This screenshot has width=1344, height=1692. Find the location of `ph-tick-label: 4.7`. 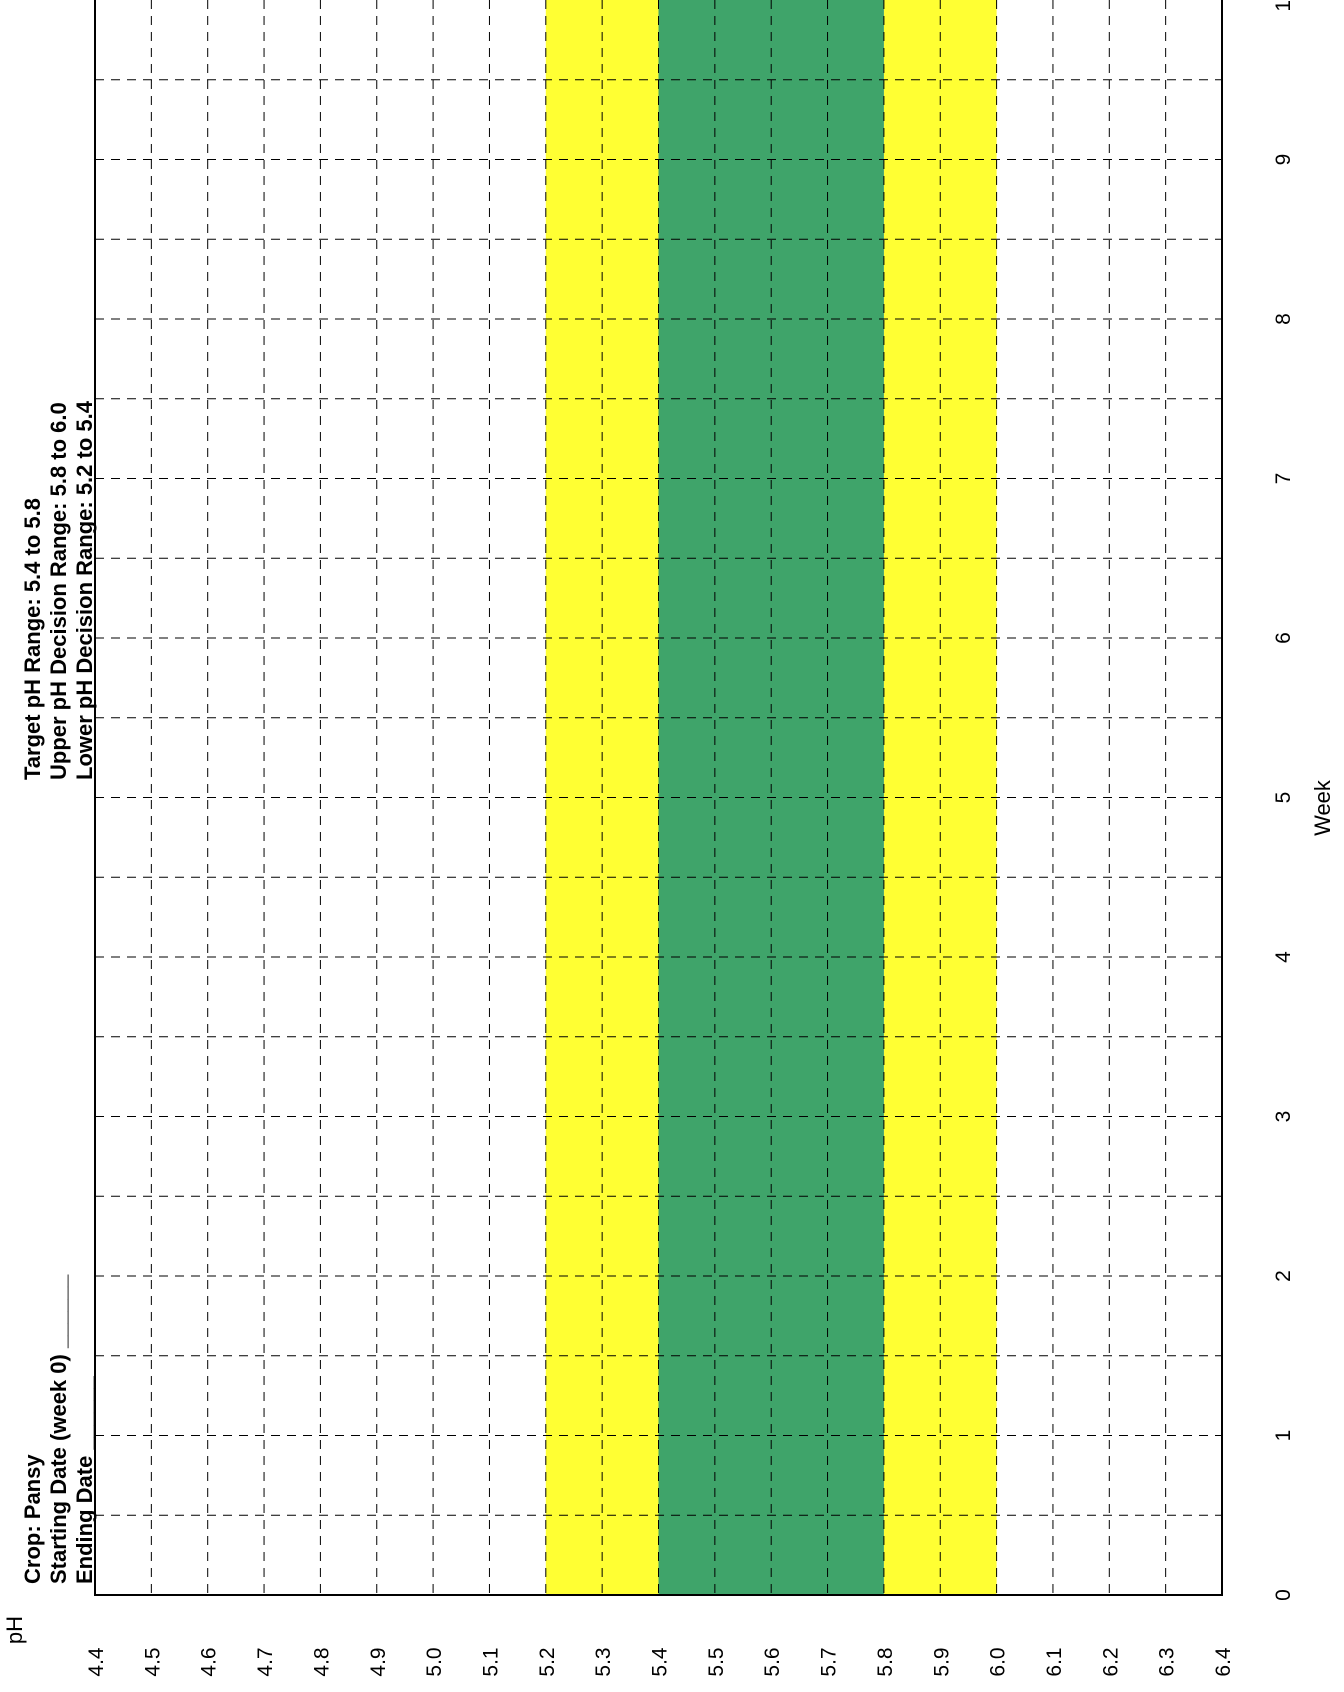

ph-tick-label: 4.7 is located at coordinates (265, 1661).